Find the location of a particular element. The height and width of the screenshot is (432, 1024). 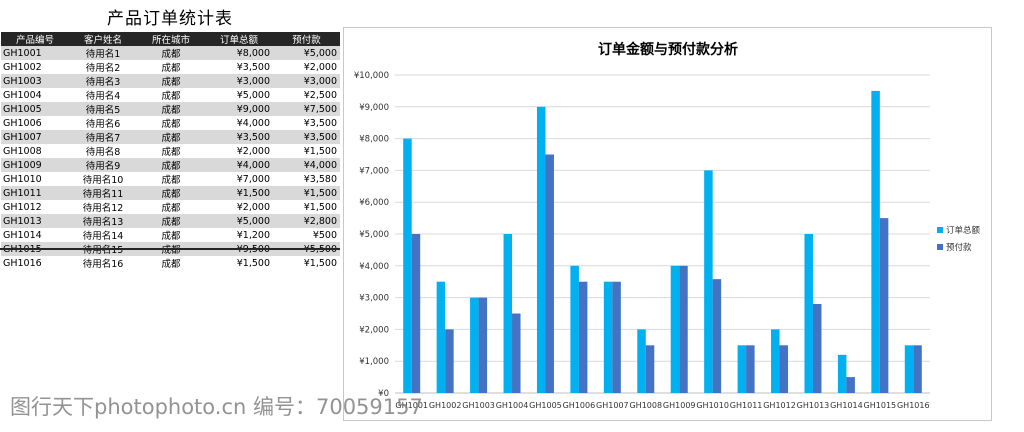

cell-product-id: GH1002 is located at coordinates (35, 67).